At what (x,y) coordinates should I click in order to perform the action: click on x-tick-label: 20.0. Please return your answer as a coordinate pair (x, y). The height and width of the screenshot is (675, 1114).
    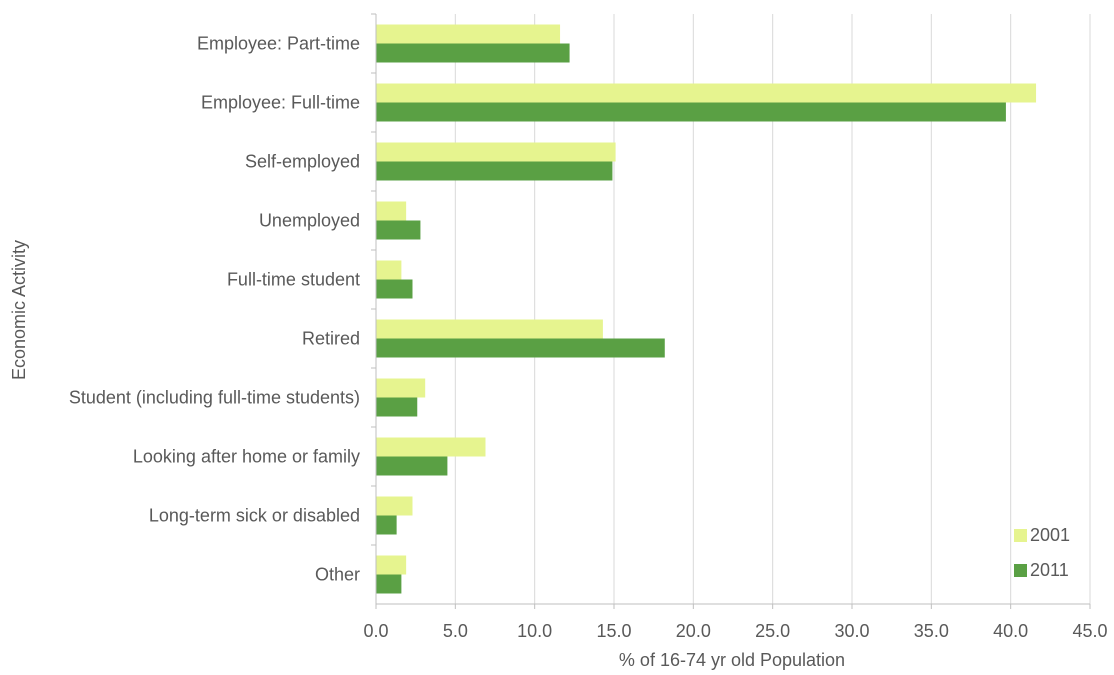
    Looking at the image, I should click on (693, 631).